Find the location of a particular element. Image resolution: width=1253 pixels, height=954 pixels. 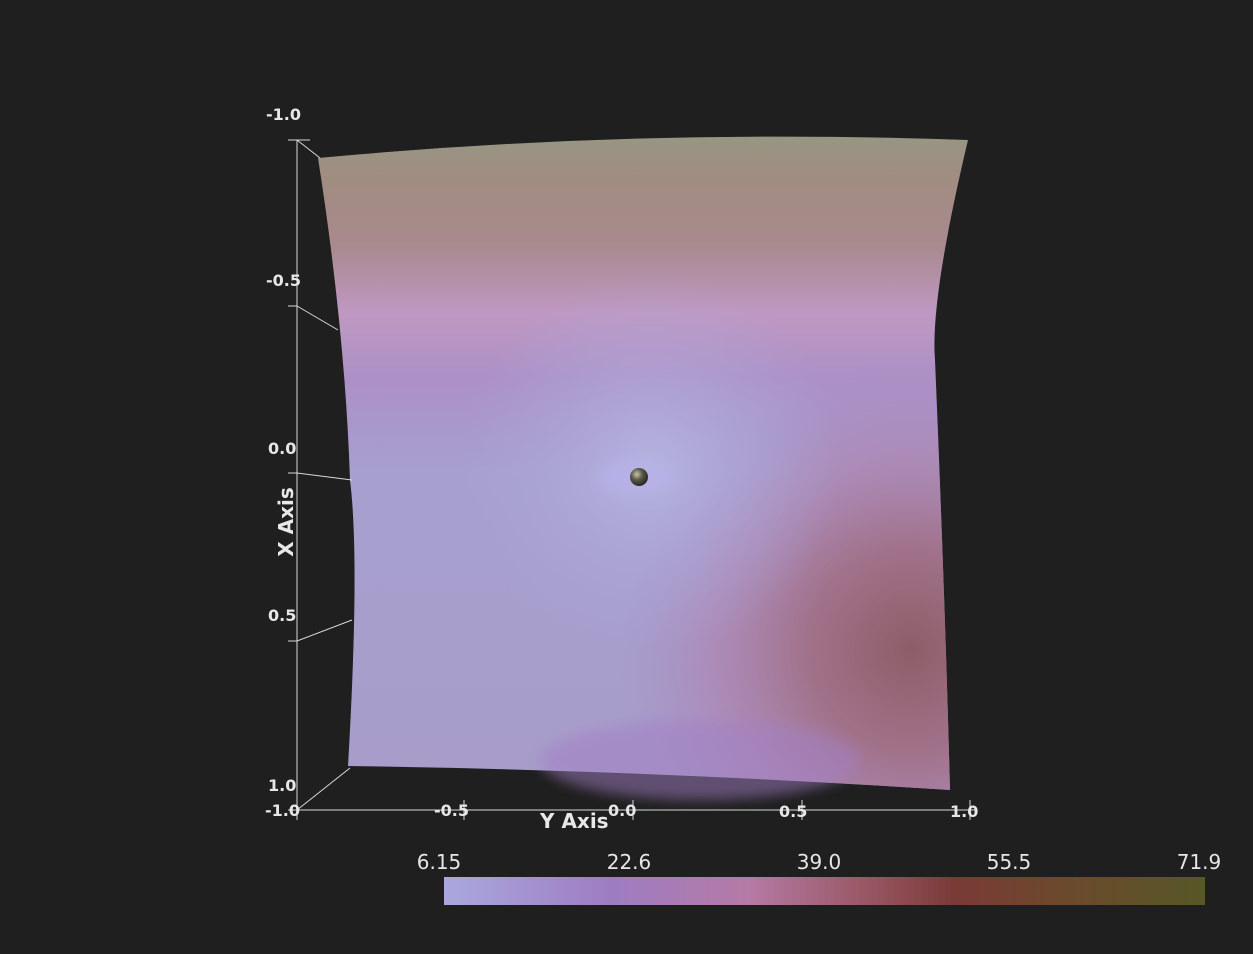

colorbar-tick-label: 22.6 is located at coordinates (629, 862).